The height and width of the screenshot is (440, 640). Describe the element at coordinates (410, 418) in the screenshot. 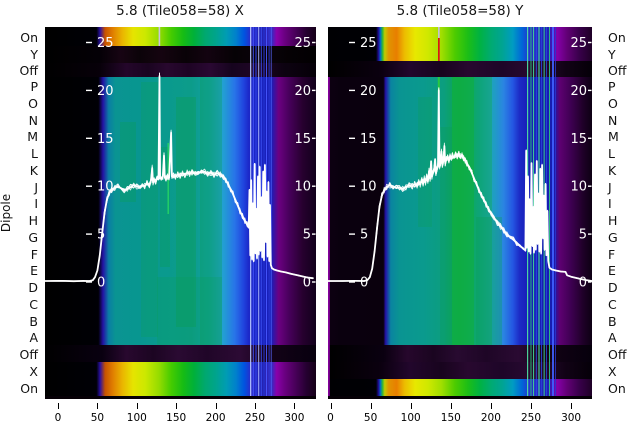

I see `x-tick-label: 100` at that location.